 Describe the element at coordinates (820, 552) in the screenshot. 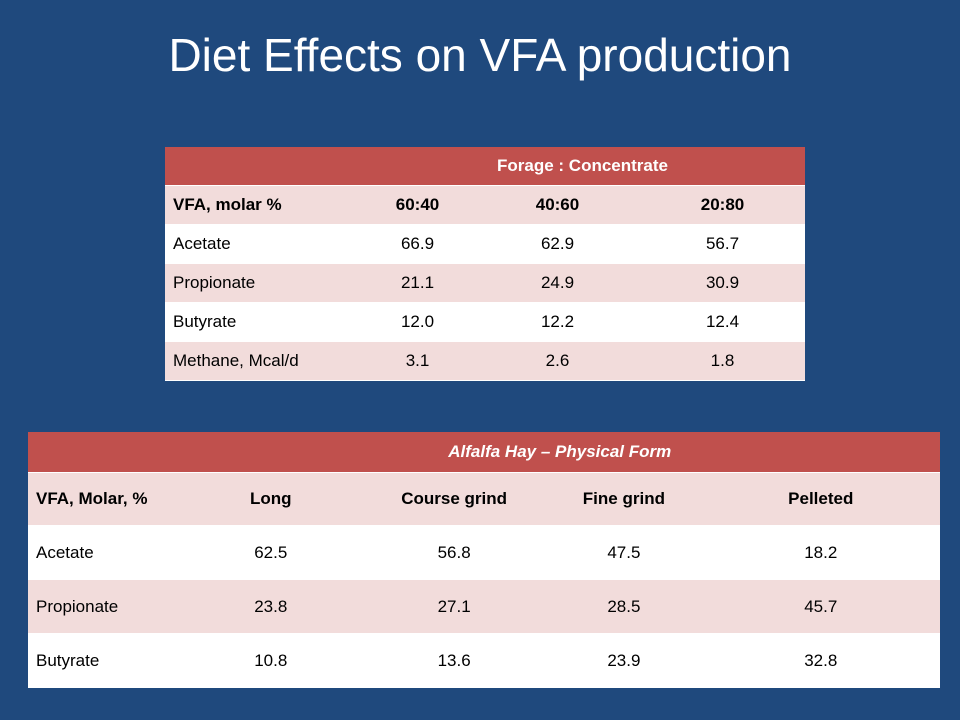

I see `table-cell: 18.2` at that location.